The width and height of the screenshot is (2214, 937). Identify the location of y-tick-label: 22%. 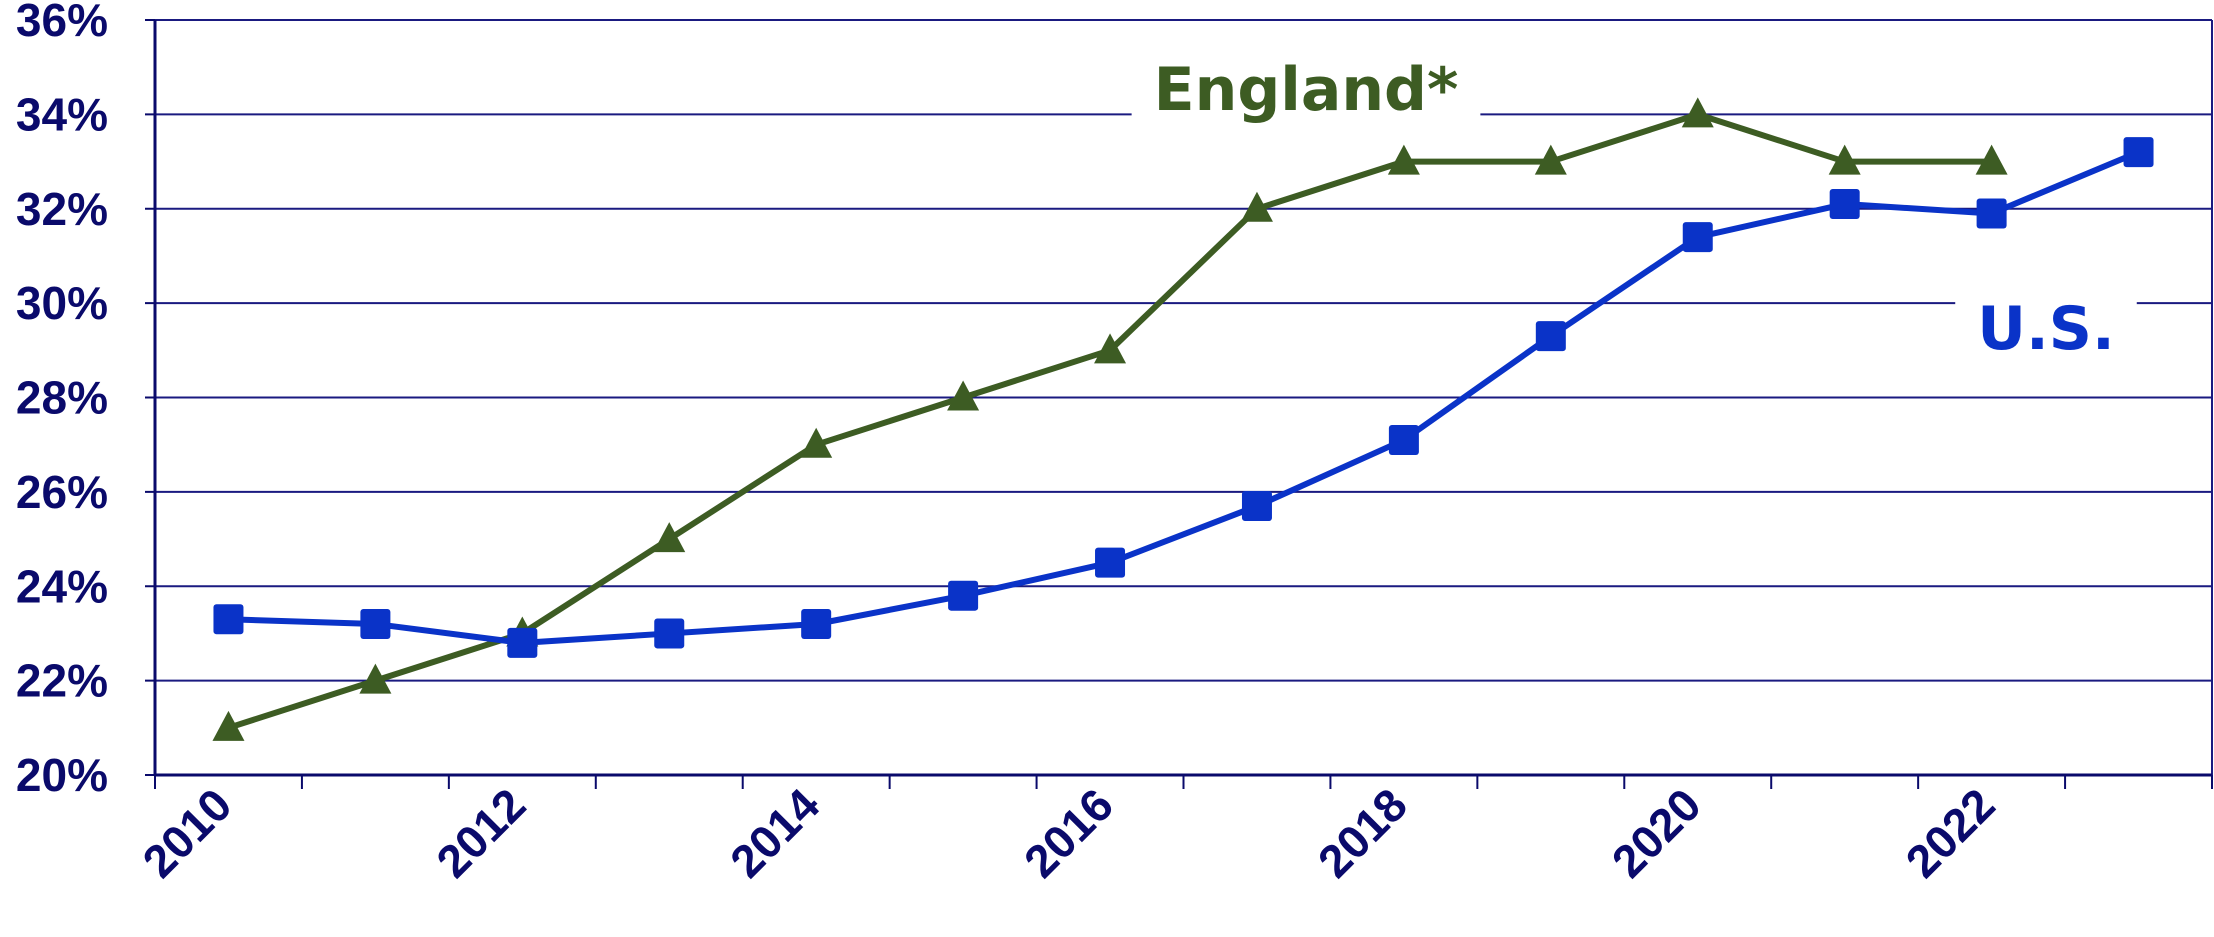
(62, 681).